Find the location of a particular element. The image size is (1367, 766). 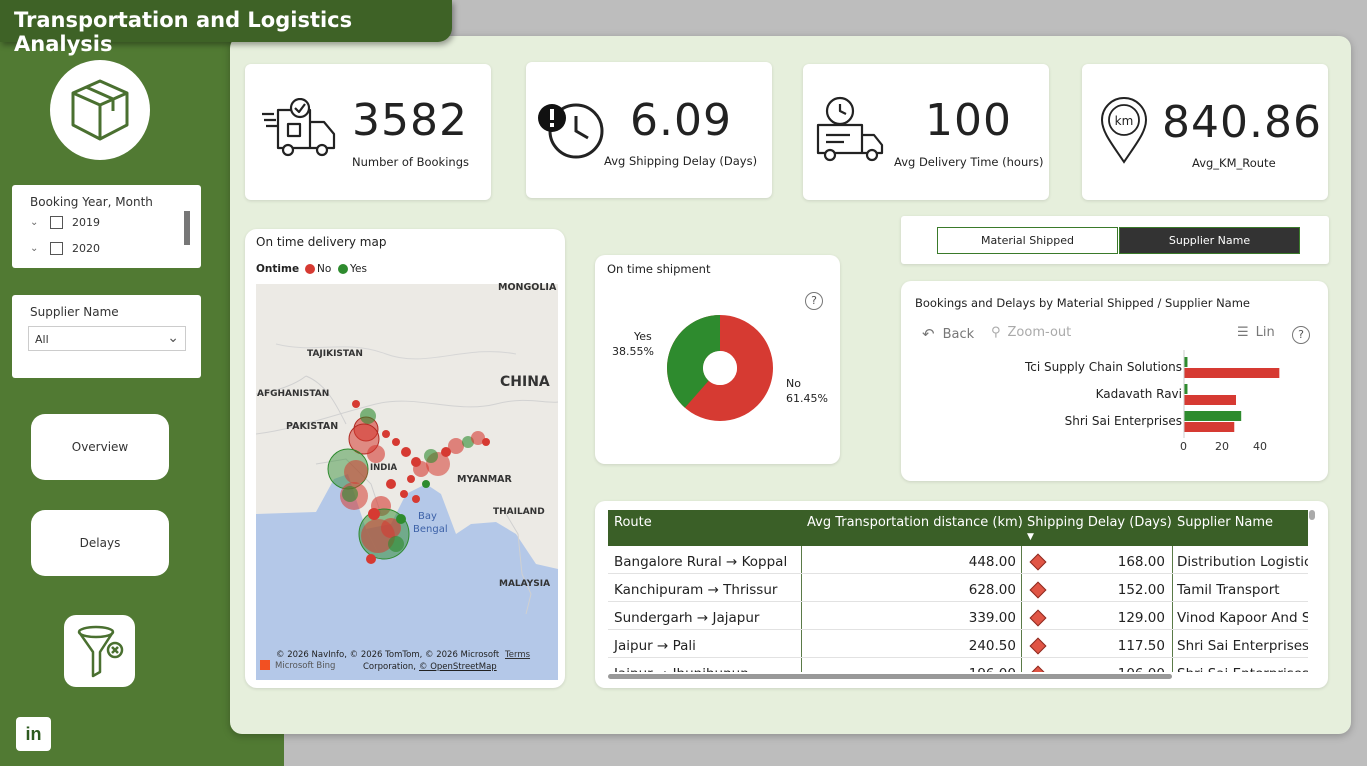

x-tick-label: 0 is located at coordinates (1183, 446).